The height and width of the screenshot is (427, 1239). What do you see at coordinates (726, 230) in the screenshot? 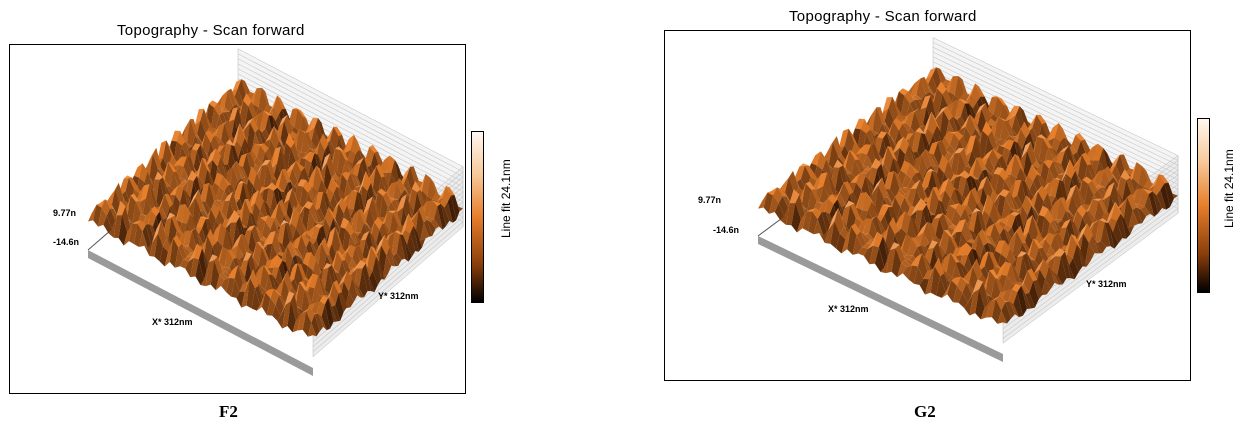
I see `z-min-label: -14.6n` at bounding box center [726, 230].